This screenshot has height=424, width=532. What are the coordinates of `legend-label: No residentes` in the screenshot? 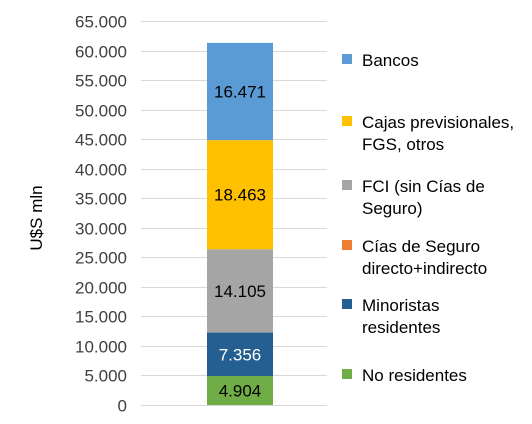 It's located at (414, 375).